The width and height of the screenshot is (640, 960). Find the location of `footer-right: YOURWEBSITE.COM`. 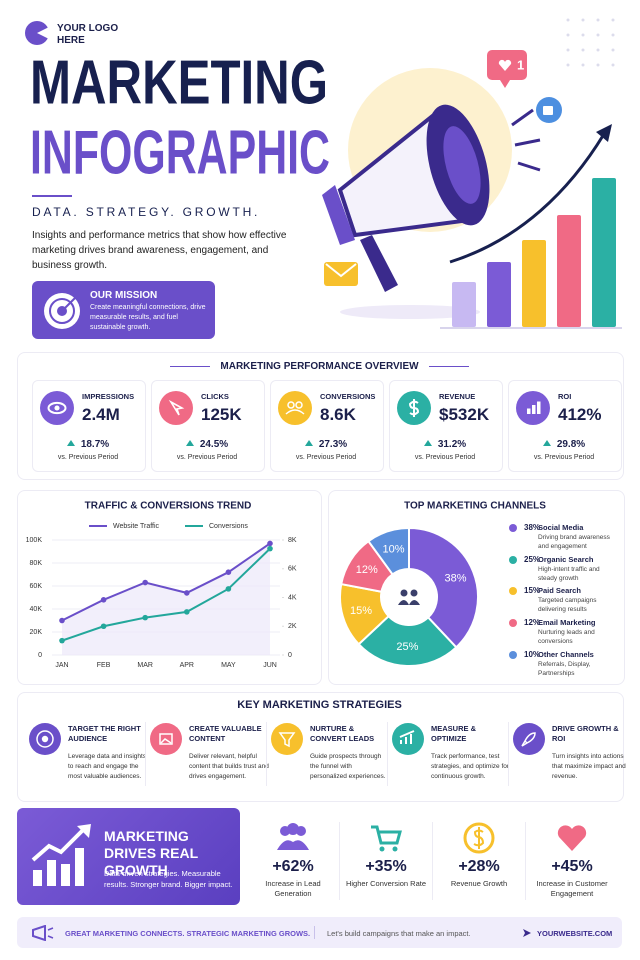

footer-right: YOURWEBSITE.COM is located at coordinates (575, 933).